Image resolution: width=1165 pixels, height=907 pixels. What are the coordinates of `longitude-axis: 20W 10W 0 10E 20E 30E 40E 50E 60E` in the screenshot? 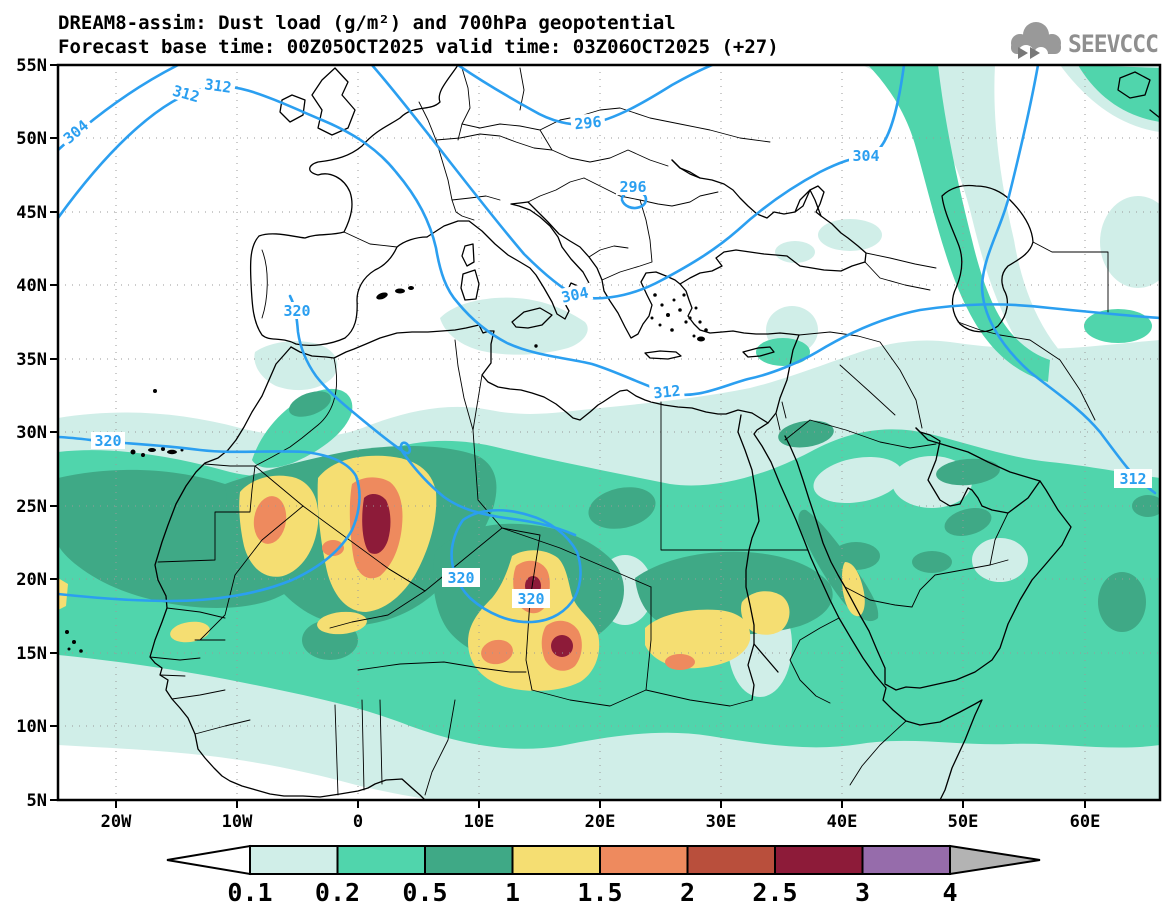 It's located at (601, 822).